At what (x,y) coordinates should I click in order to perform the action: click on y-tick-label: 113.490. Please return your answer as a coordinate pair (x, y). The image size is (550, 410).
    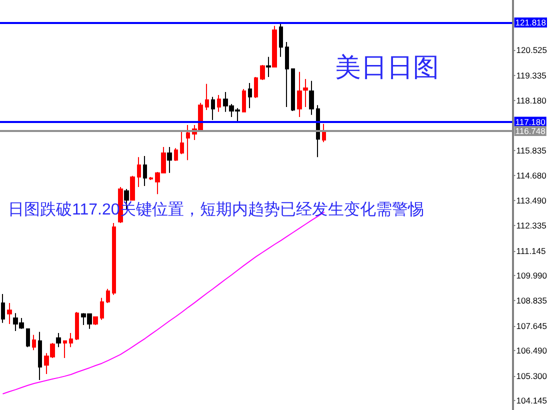
    Looking at the image, I should click on (531, 201).